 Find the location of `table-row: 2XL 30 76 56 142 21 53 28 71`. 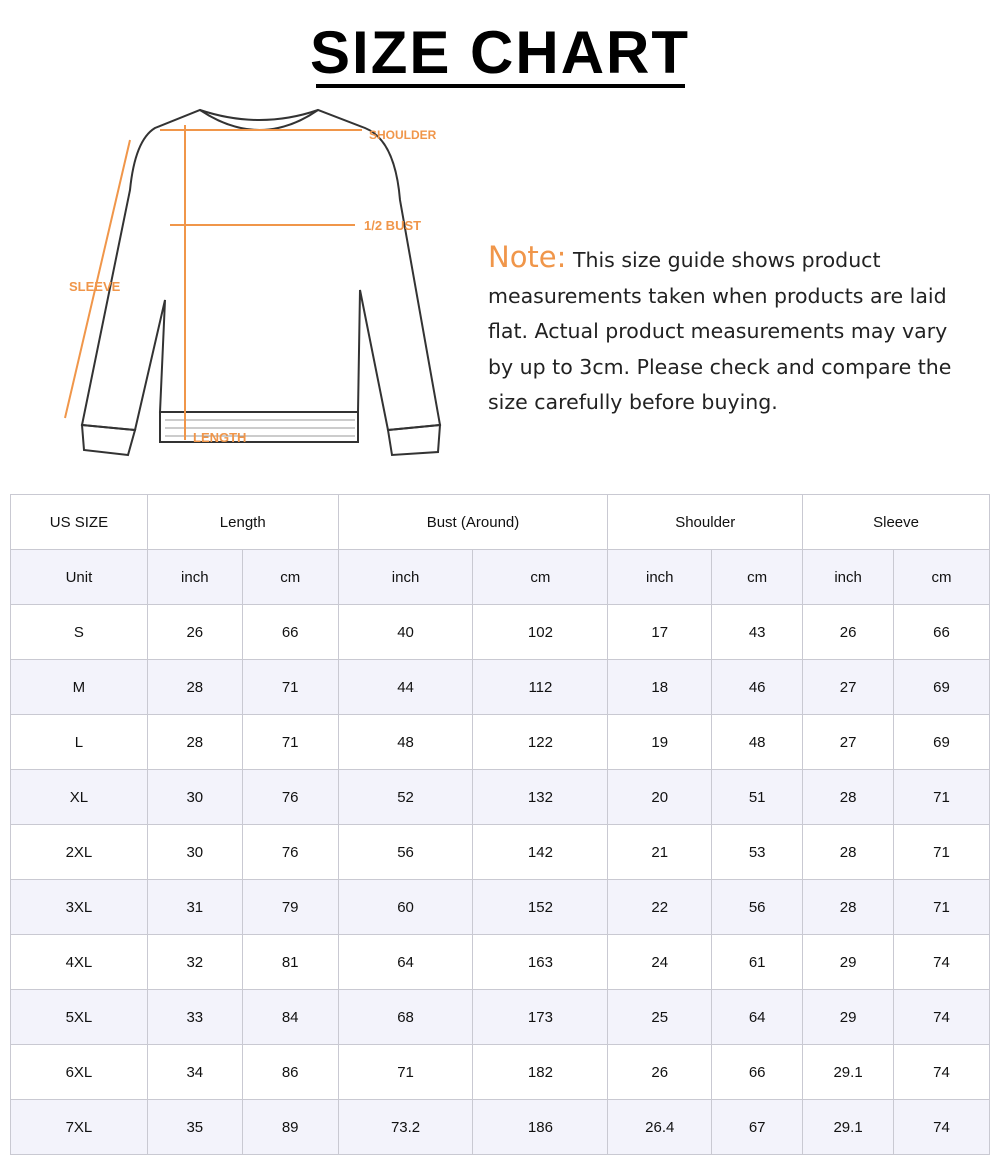

table-row: 2XL 30 76 56 142 21 53 28 71 is located at coordinates (500, 852).